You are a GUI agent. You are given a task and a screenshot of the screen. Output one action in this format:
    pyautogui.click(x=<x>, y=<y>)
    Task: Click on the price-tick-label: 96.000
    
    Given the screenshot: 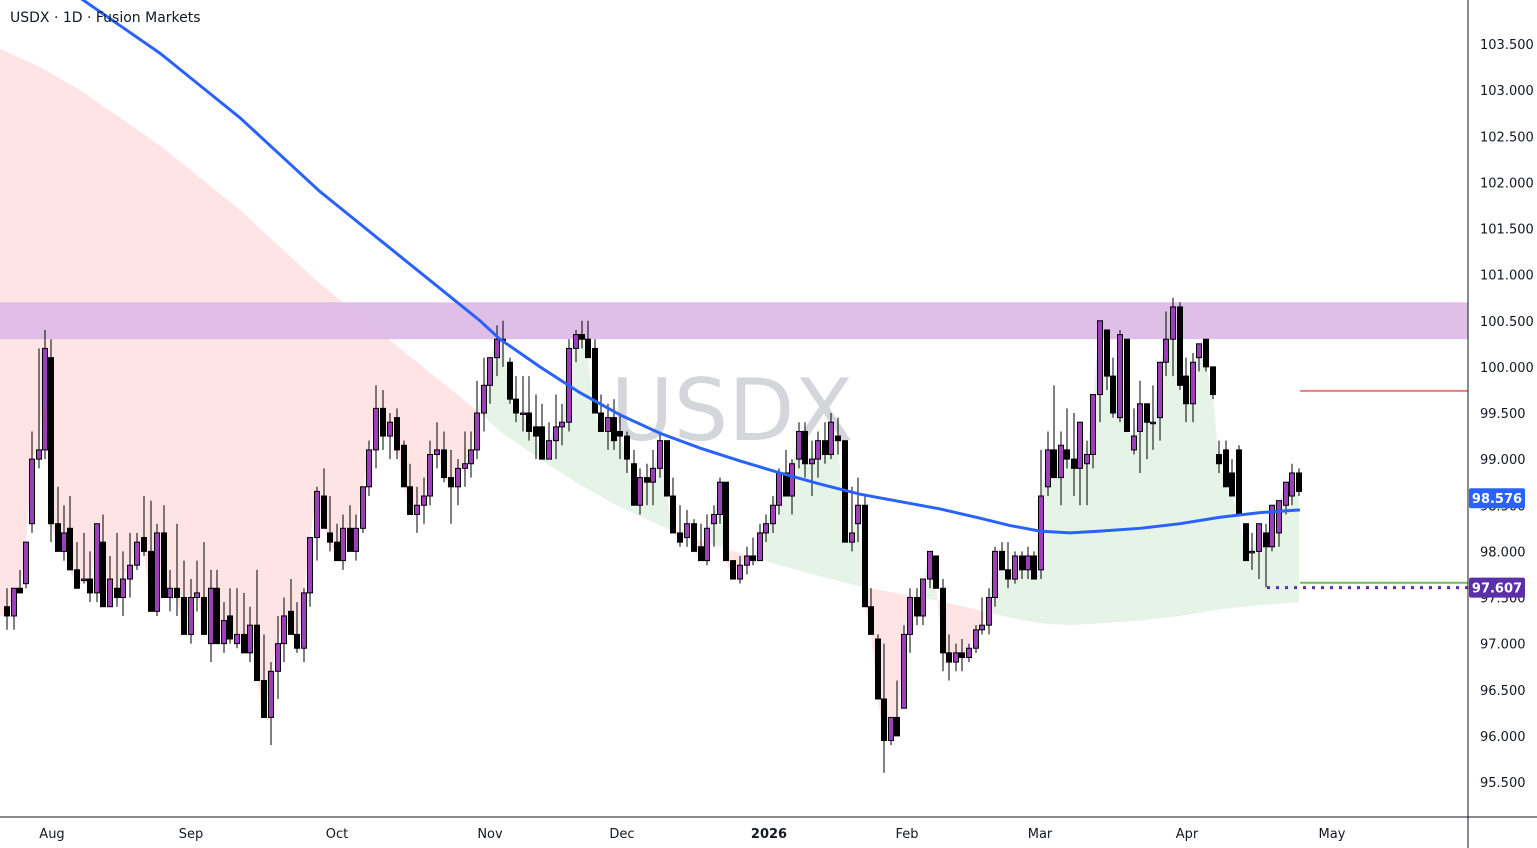 What is the action you would take?
    pyautogui.click(x=1503, y=737)
    